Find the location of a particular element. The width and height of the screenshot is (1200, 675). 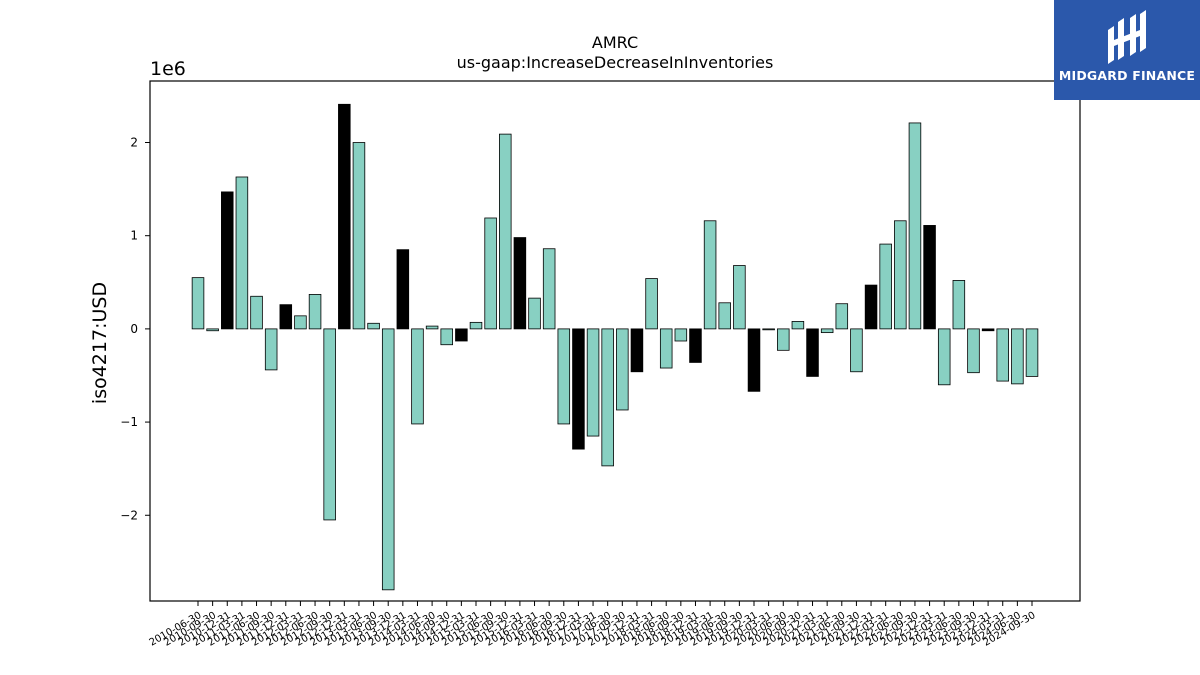

y-tick-label: 1 is located at coordinates (134, 236).